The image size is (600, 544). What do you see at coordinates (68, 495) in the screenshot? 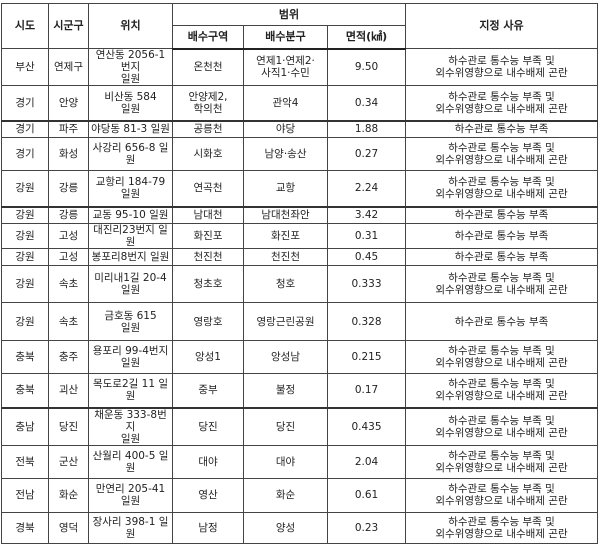
I see `cell-sigungu: 화순` at bounding box center [68, 495].